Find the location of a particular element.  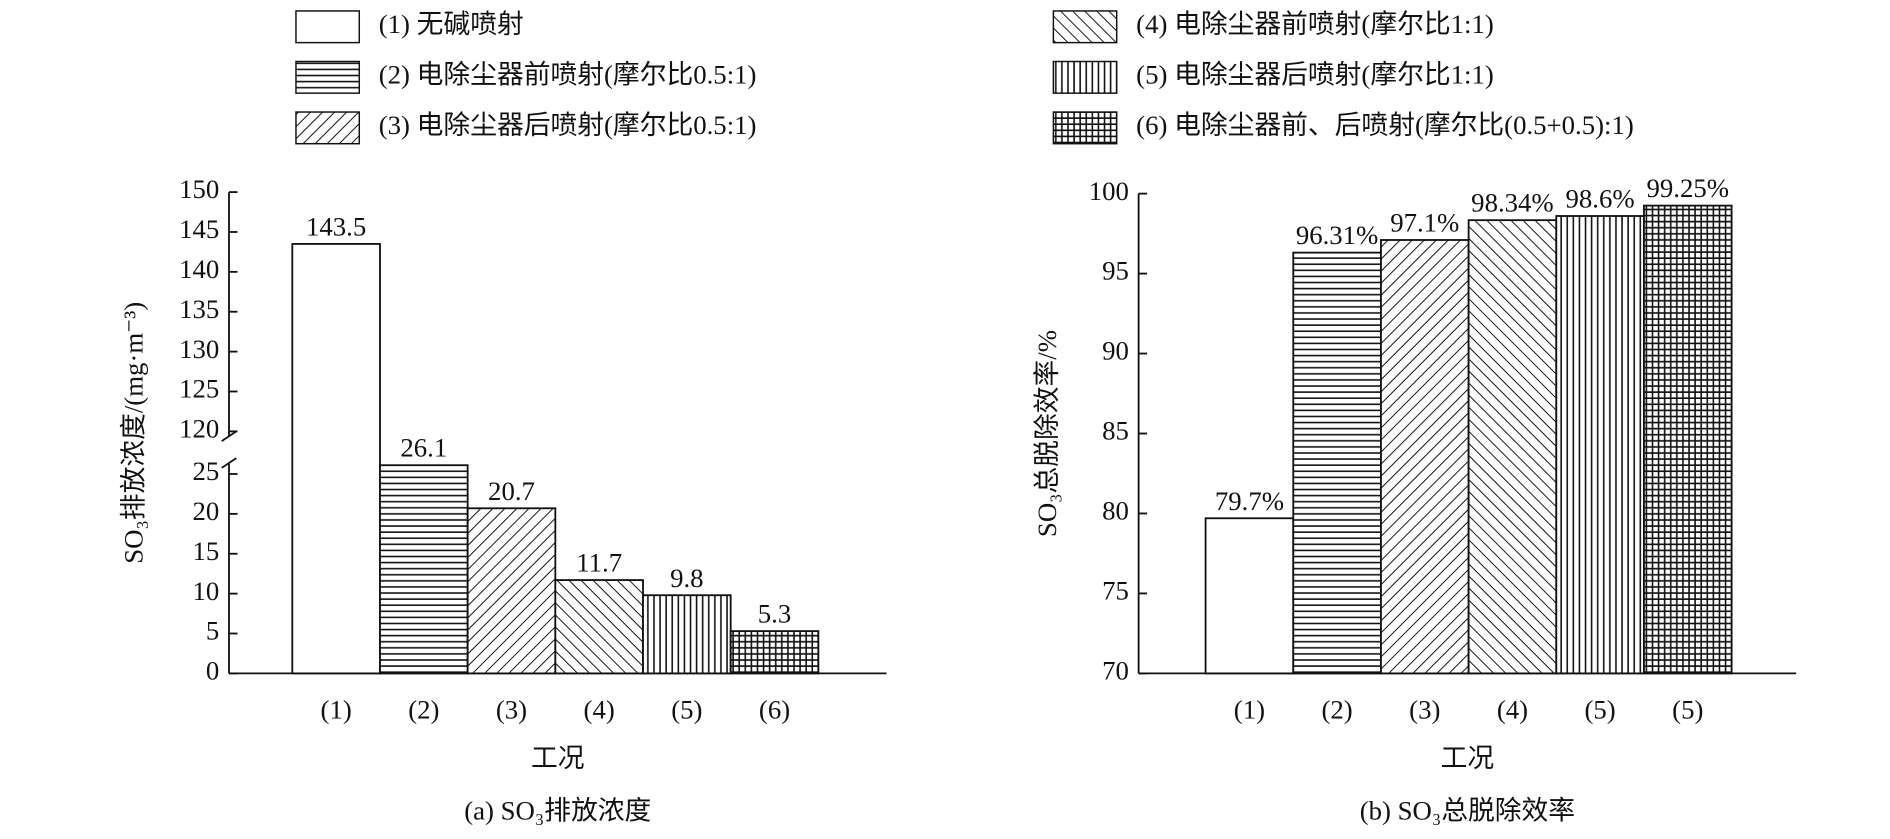

y-axis-label: SO₃总脱除效率/% is located at coordinates (1047, 433).